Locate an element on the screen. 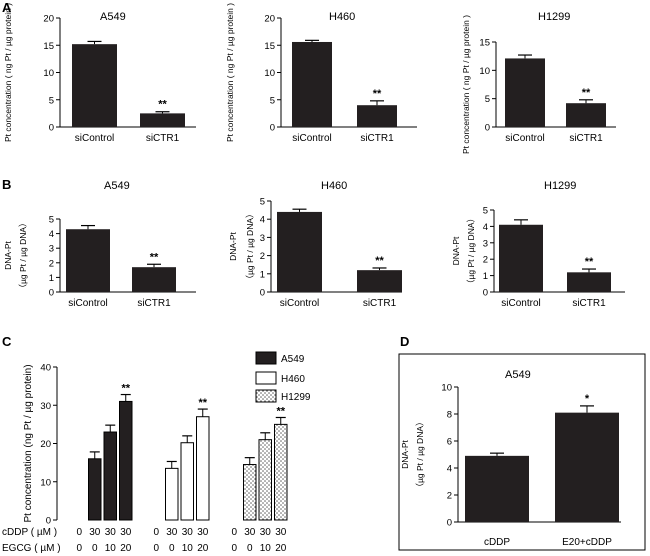  y-tick-label: 40 is located at coordinates (45, 368).